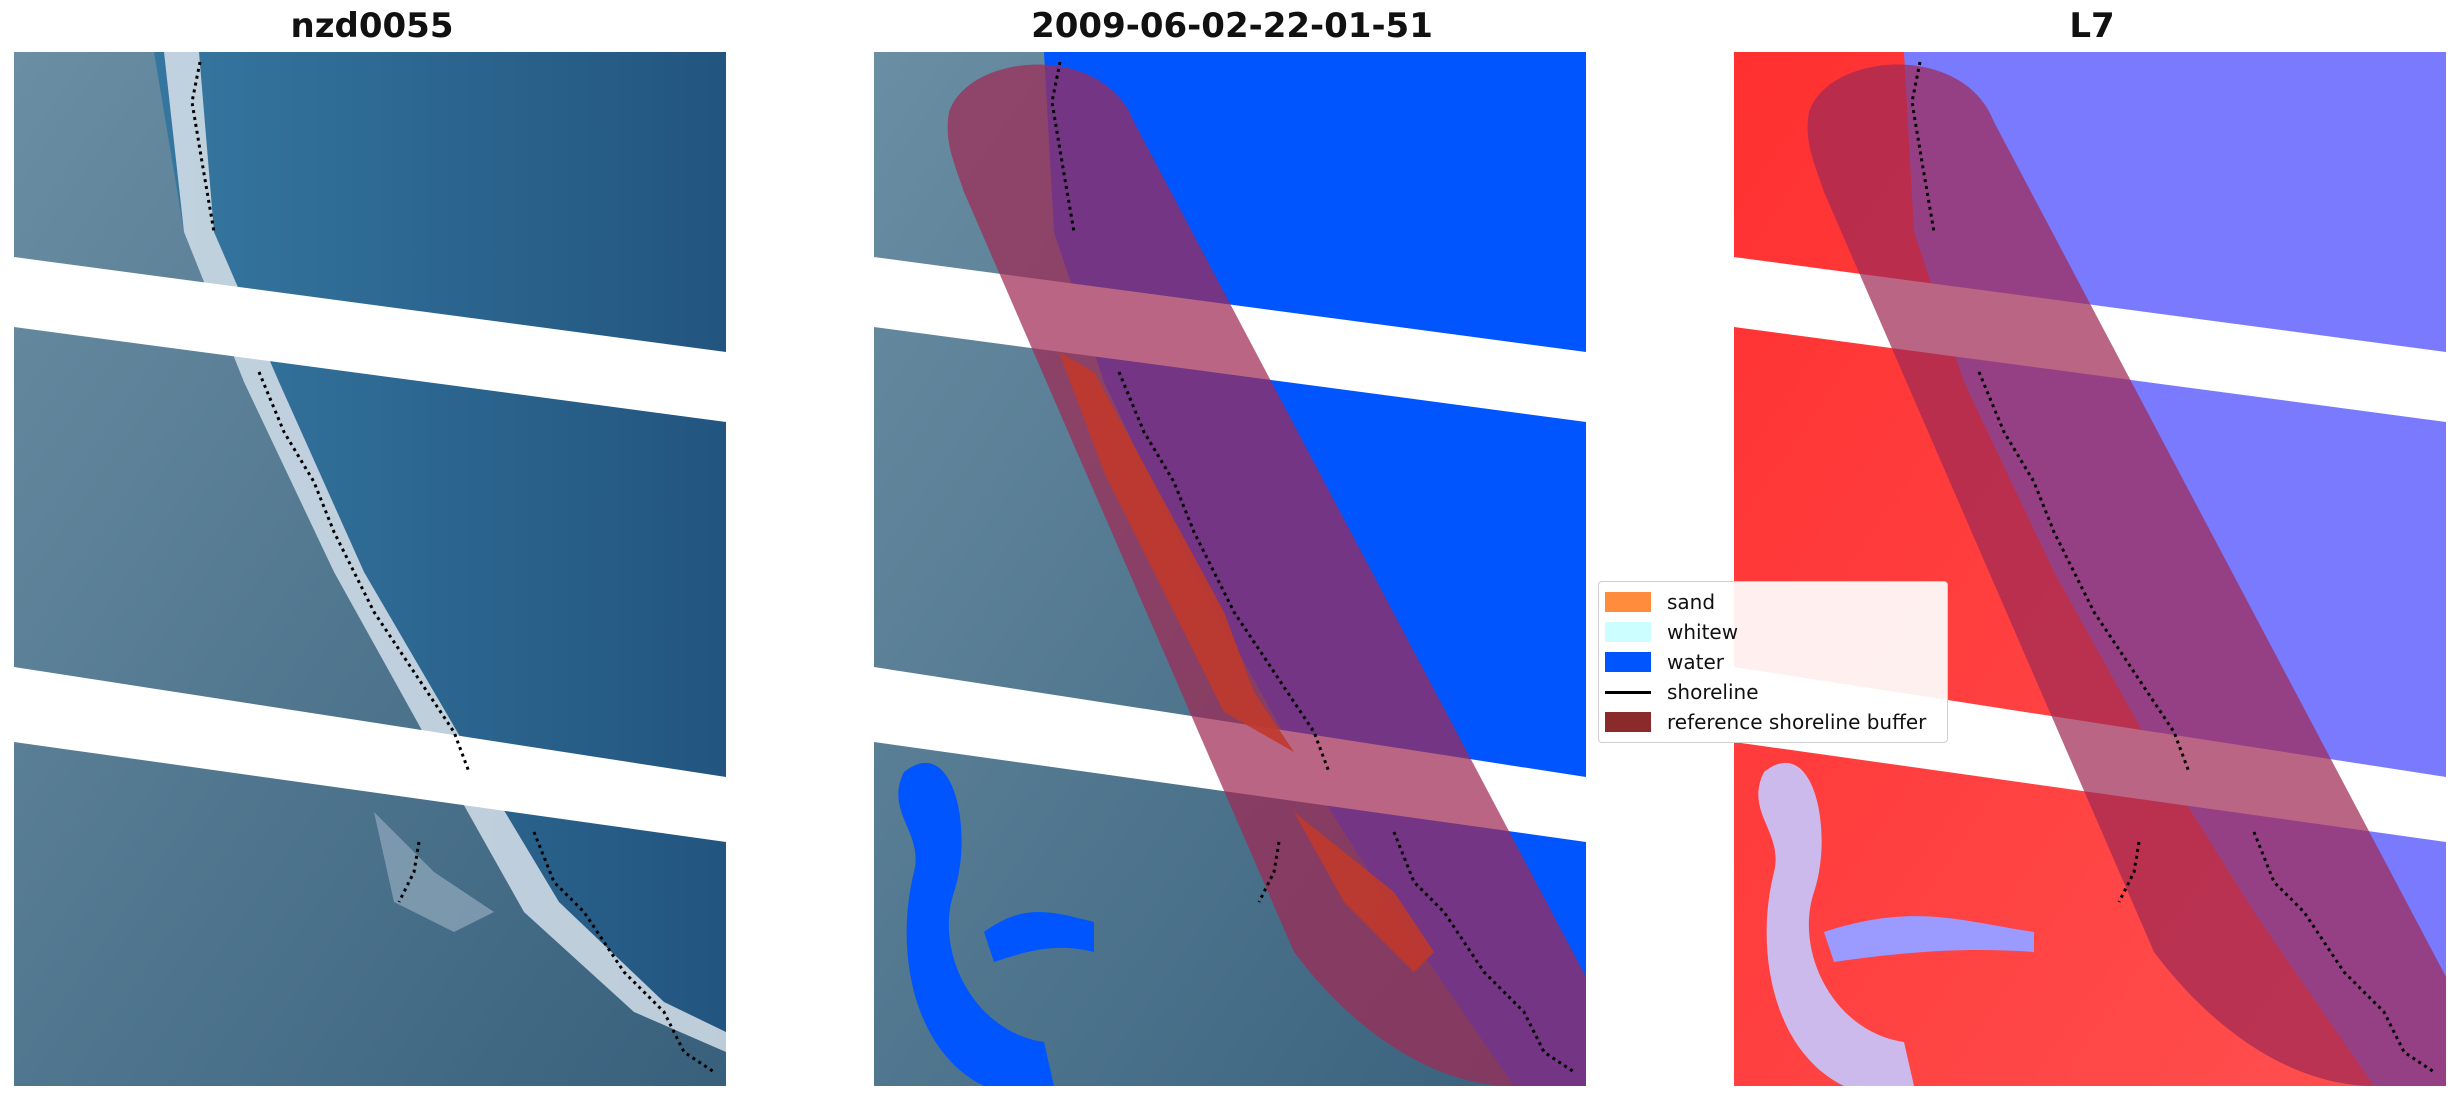 The width and height of the screenshot is (2460, 1105). I want to click on legend-item-whitewater: whitew, so click(1671, 632).